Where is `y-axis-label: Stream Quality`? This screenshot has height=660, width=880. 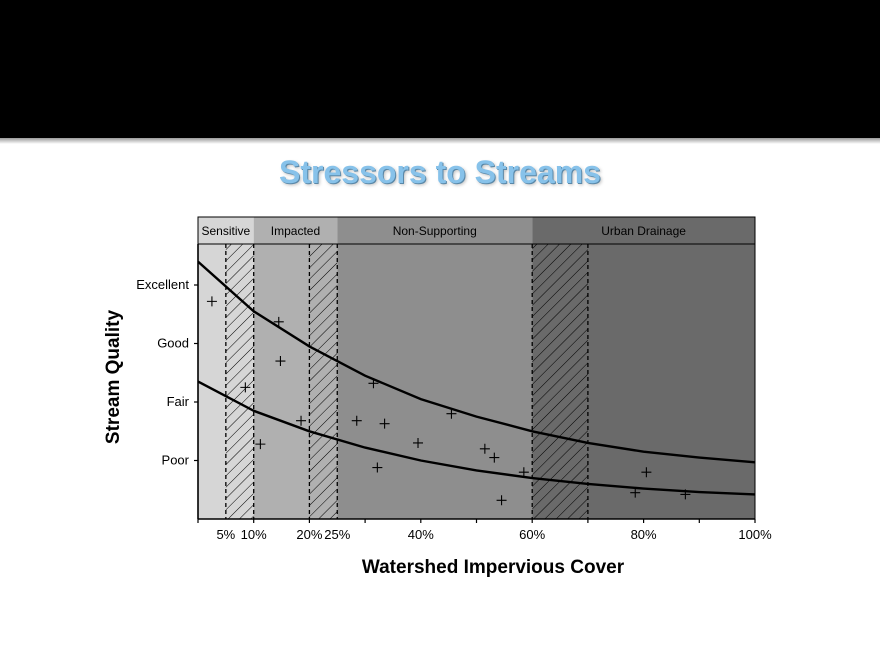 y-axis-label: Stream Quality is located at coordinates (113, 377).